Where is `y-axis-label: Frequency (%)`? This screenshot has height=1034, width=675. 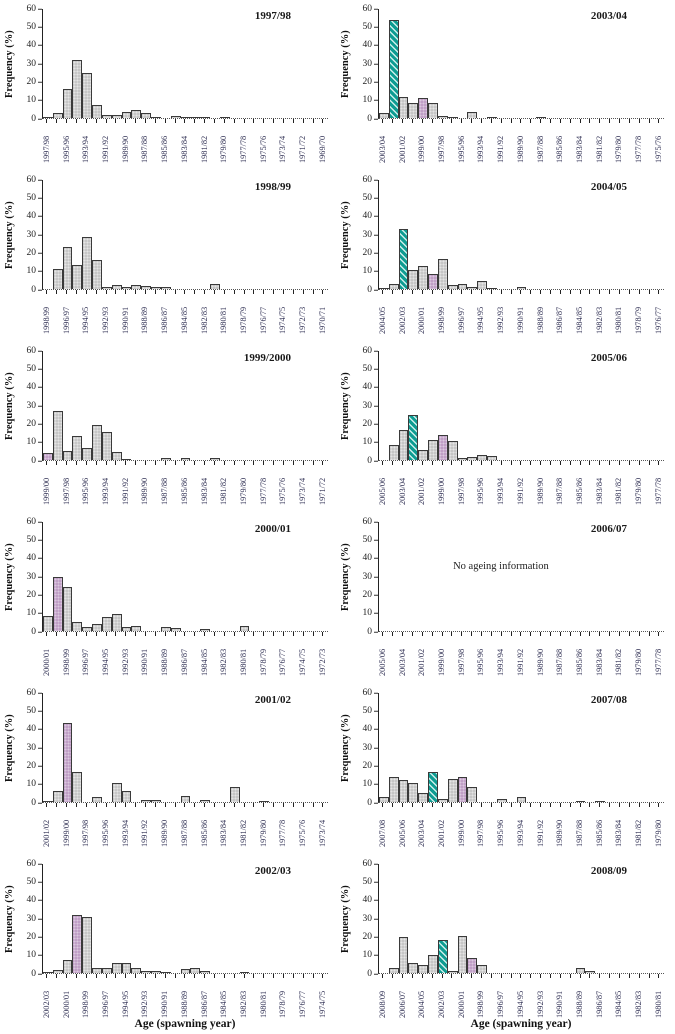 y-axis-label: Frequency (%) is located at coordinates (9, 919).